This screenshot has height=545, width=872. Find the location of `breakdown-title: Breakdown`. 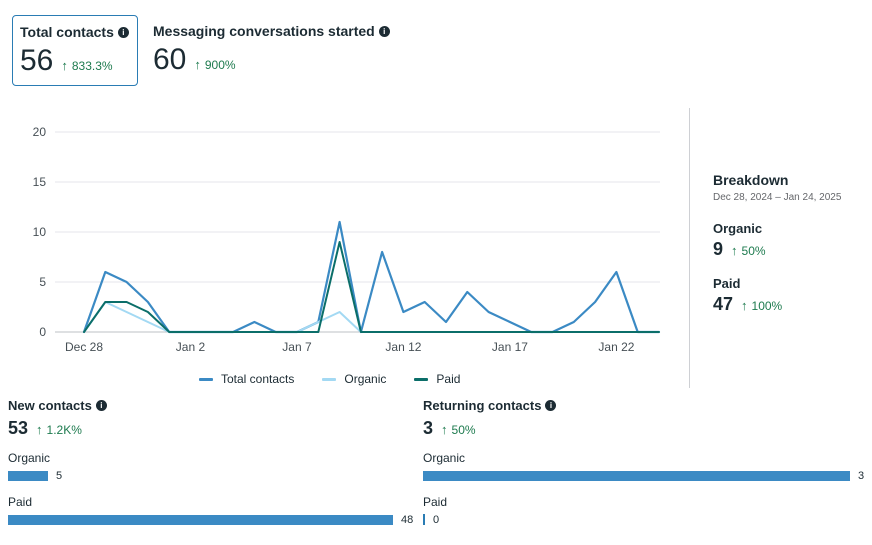

breakdown-title: Breakdown is located at coordinates (751, 180).